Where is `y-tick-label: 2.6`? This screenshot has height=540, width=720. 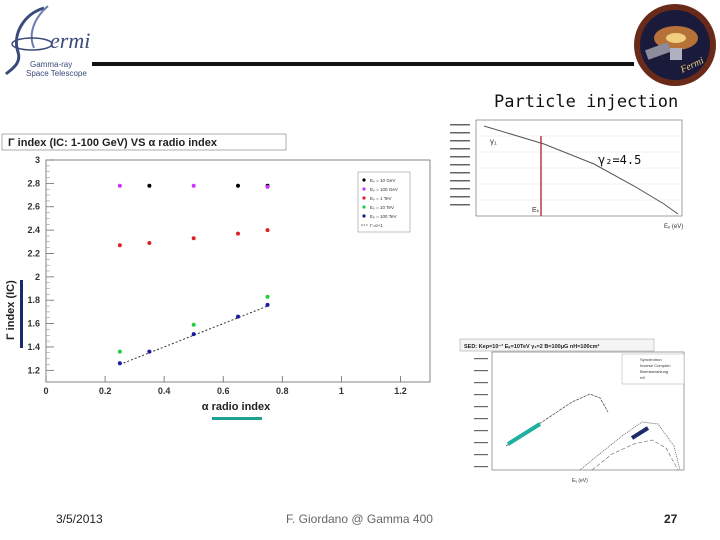
y-tick-label: 2.6 is located at coordinates (33, 207).